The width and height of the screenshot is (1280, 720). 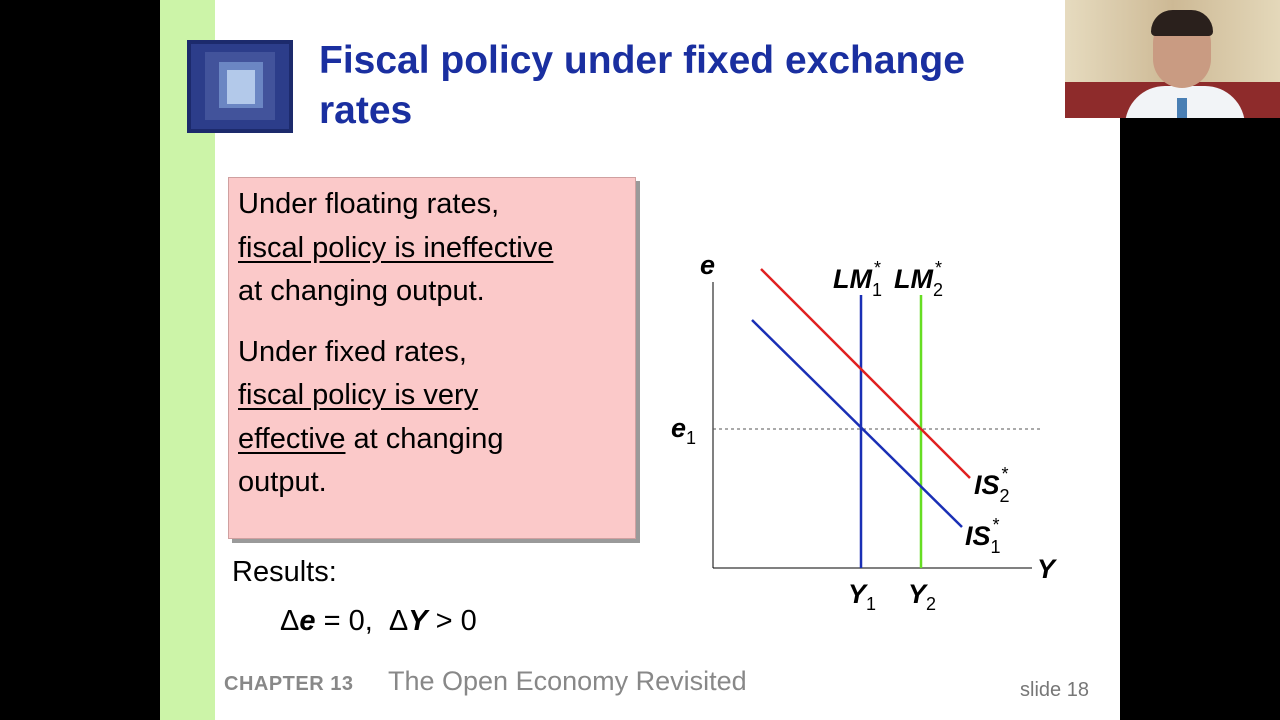 I want to click on lm2-label: LM2*, so click(x=918, y=279).